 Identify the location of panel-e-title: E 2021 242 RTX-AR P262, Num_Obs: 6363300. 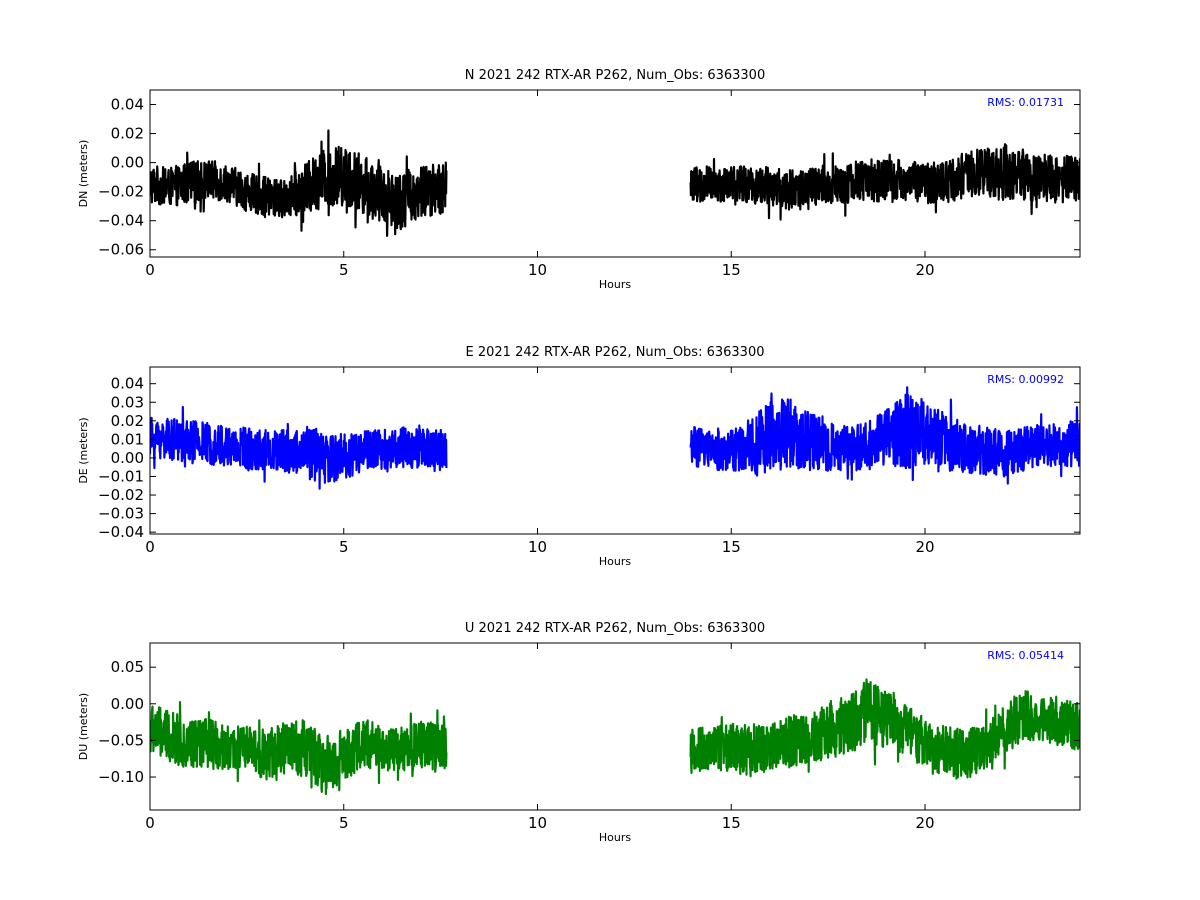
(615, 352).